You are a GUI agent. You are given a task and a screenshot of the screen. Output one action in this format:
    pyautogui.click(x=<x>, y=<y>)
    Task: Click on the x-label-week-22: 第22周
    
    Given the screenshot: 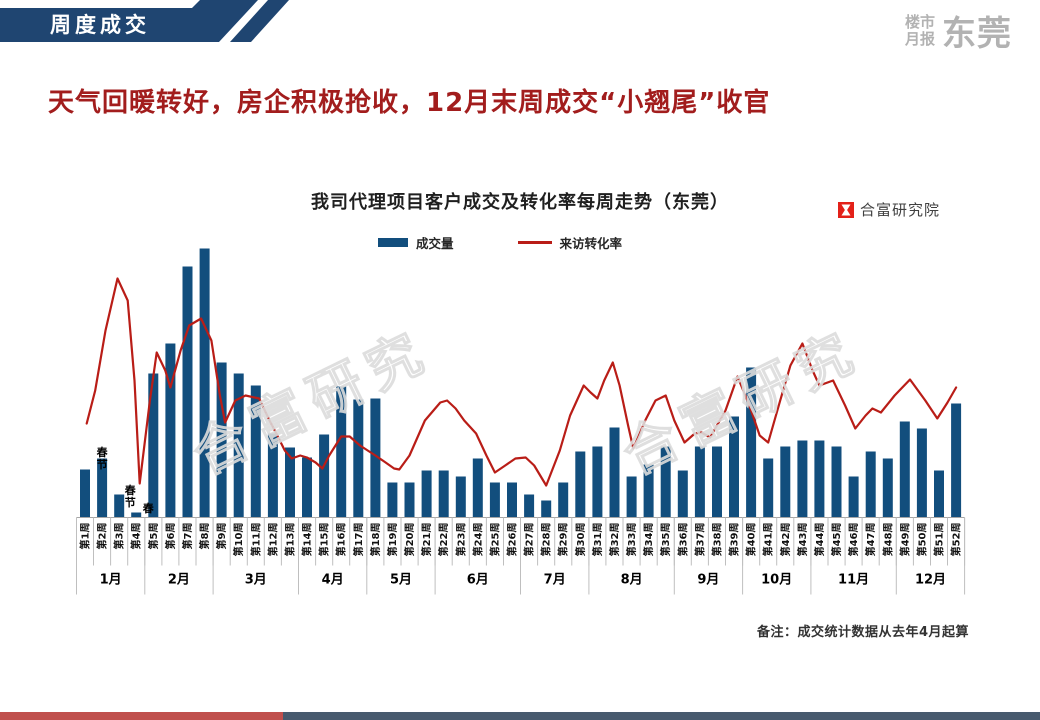 What is the action you would take?
    pyautogui.click(x=443, y=540)
    